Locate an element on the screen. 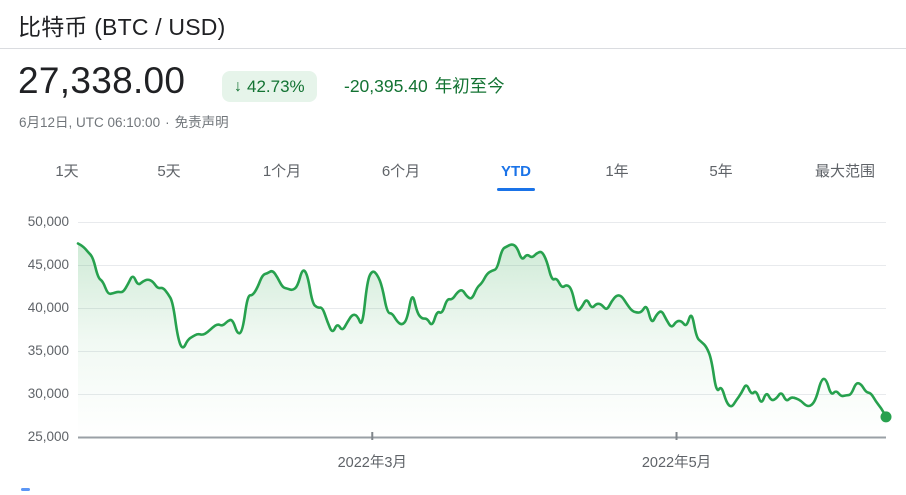 The width and height of the screenshot is (906, 495). tab-label: 1年 is located at coordinates (617, 171).